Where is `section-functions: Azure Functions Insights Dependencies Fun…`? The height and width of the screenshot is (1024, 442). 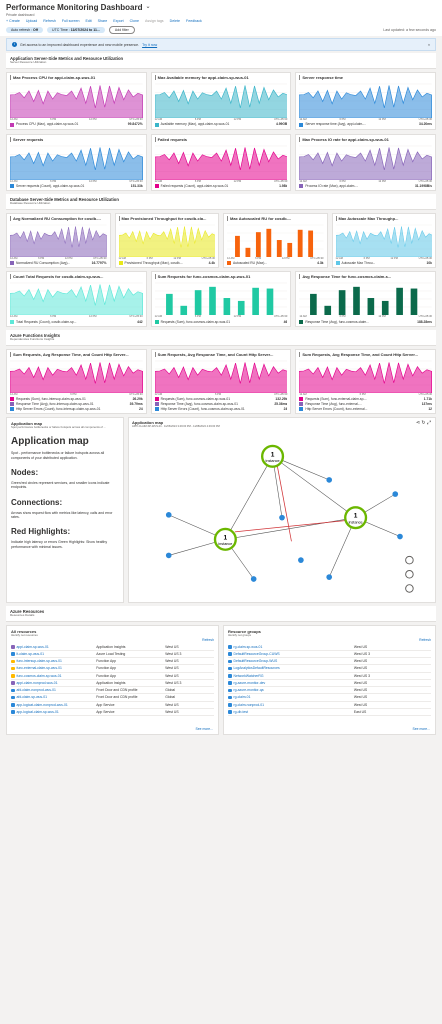 section-functions: Azure Functions Insights Dependencies Fun… is located at coordinates (221, 337).